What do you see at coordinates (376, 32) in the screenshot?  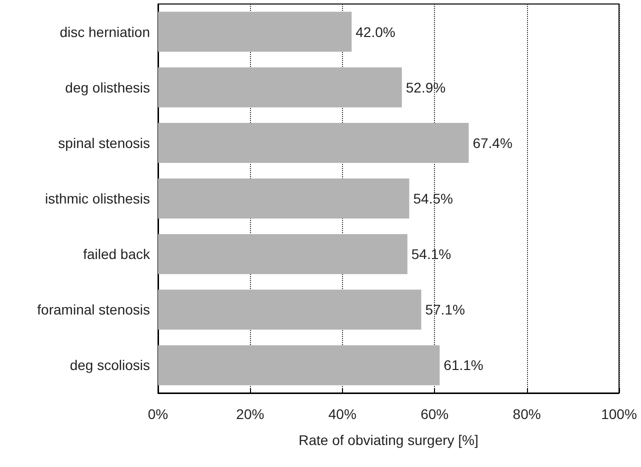 I see `data-label: 42.0%` at bounding box center [376, 32].